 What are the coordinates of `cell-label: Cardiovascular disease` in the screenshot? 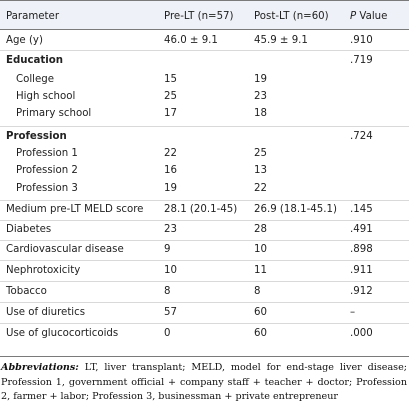 It's located at (65, 249).